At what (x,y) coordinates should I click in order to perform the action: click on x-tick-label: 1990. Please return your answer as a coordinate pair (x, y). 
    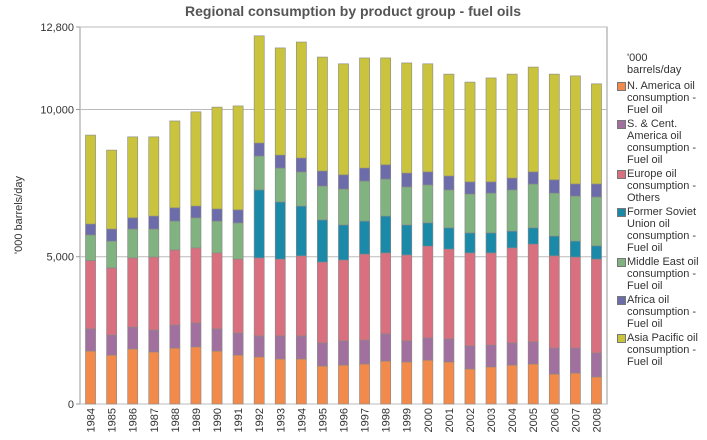
    Looking at the image, I should click on (218, 420).